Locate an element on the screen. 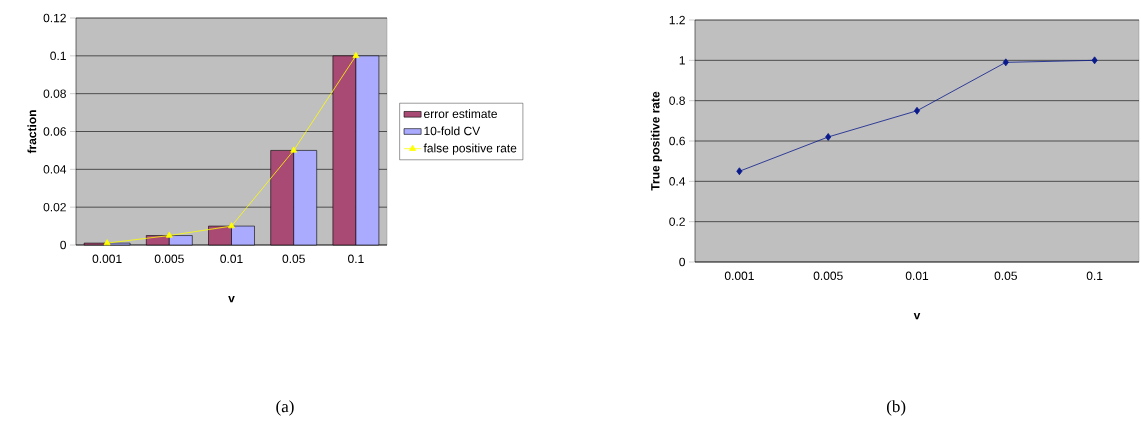  y-tick-label: 0.6 is located at coordinates (677, 141).